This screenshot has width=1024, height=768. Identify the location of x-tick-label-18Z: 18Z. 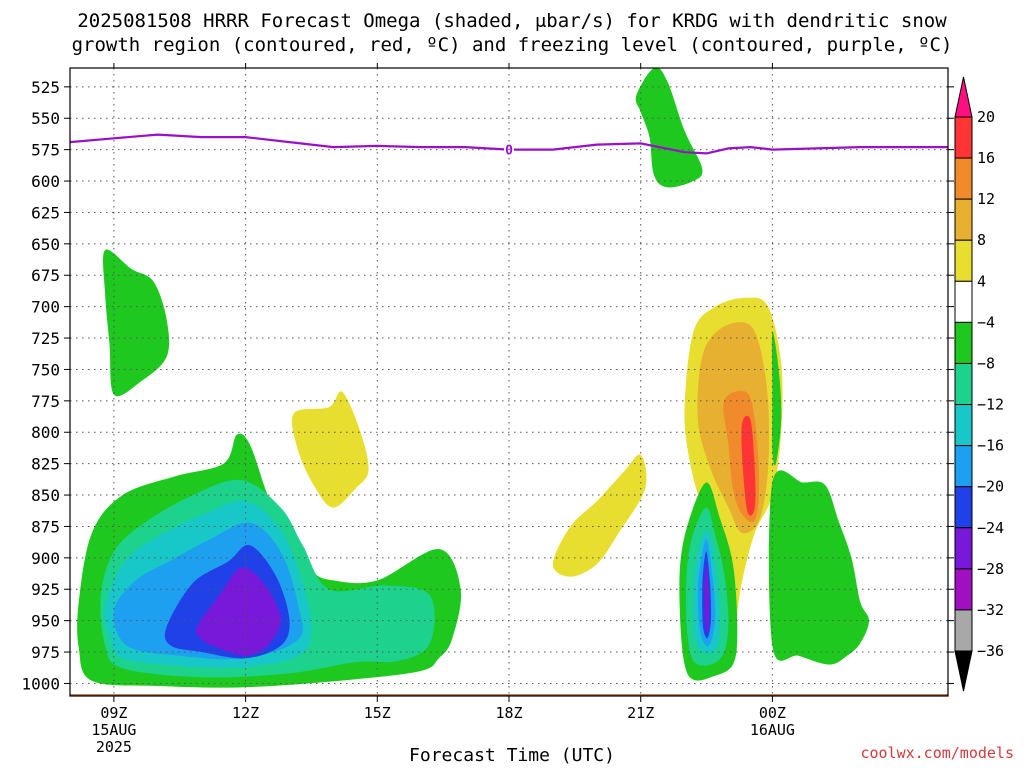
(508, 713).